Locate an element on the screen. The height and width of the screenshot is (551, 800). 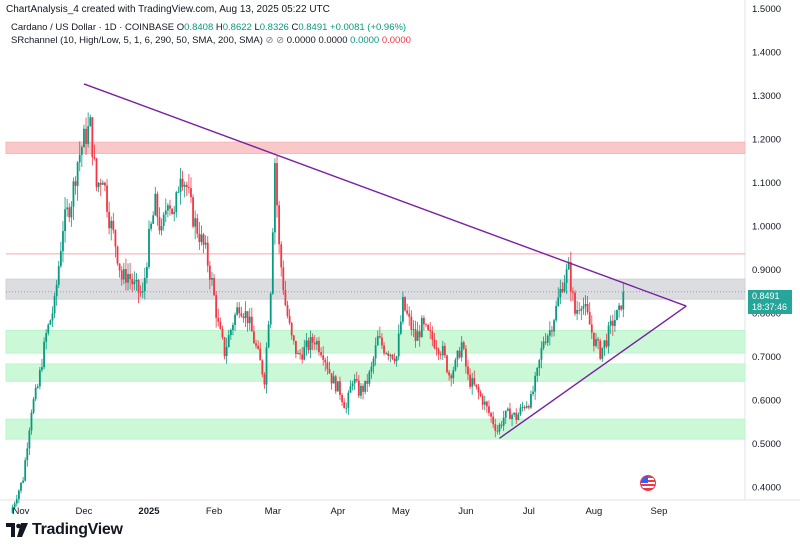
time-tick-label: Aug is located at coordinates (593, 511).